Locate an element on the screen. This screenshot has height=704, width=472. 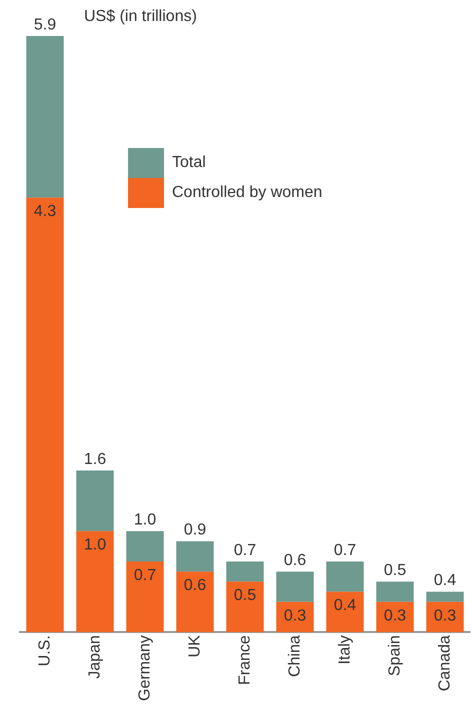
total-label: 1.0 is located at coordinates (145, 520).